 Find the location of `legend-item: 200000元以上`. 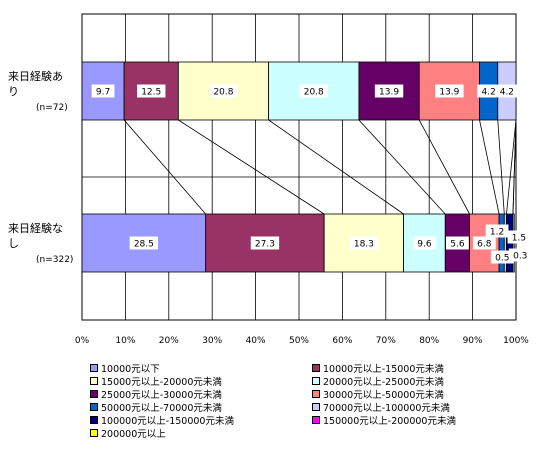

legend-item: 200000元以上 is located at coordinates (128, 433).